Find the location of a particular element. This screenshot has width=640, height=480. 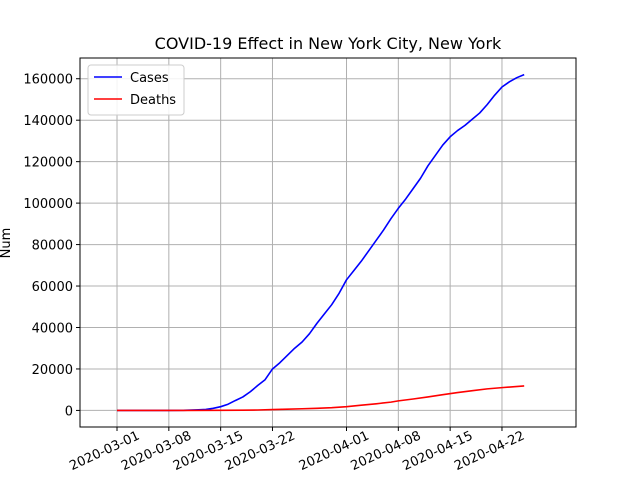

y-tick-label: 80000 is located at coordinates (52, 246).